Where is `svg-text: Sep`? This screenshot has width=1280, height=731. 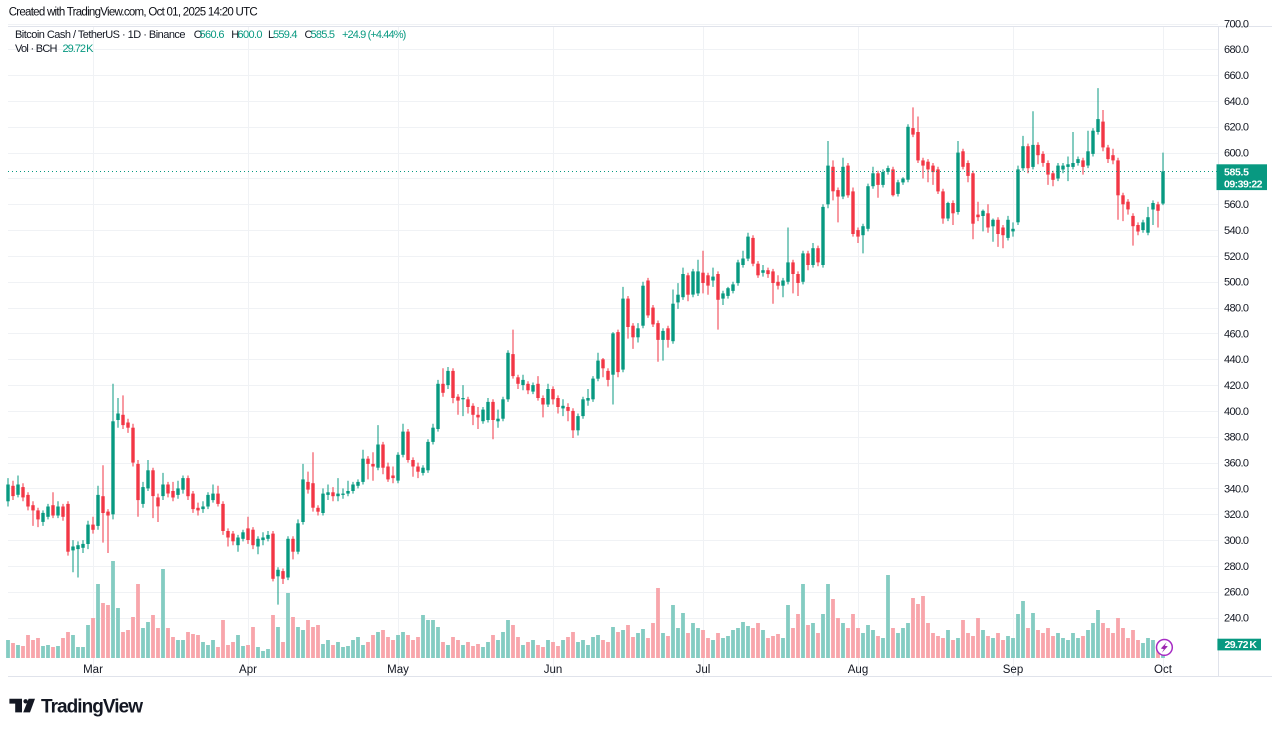 svg-text: Sep is located at coordinates (1013, 670).